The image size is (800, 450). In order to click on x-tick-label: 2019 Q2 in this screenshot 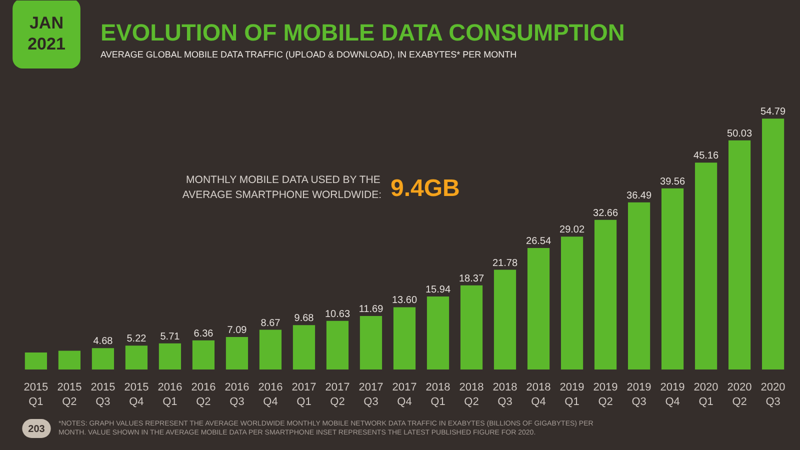, I will do `click(605, 395)`.